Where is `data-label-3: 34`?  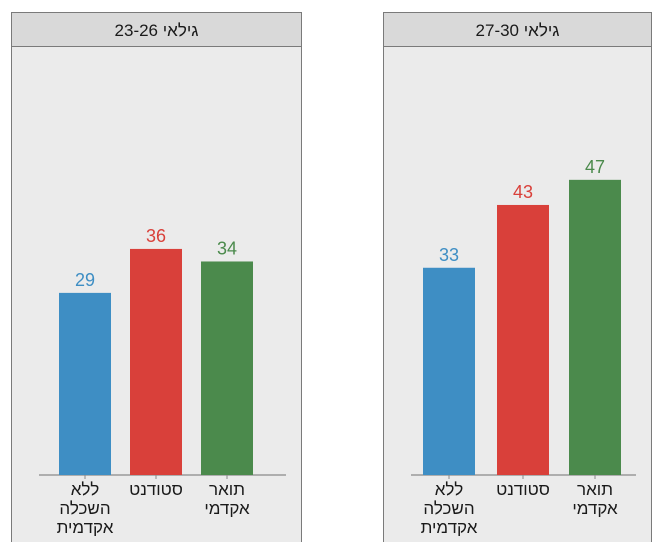
data-label-3: 34 is located at coordinates (227, 248).